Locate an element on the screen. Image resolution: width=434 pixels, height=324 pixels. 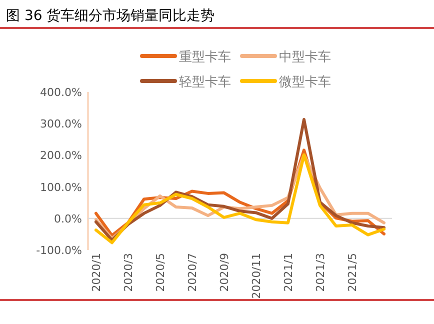
title: 图 36 货车细分市场销量同比走势 is located at coordinates (110, 16).